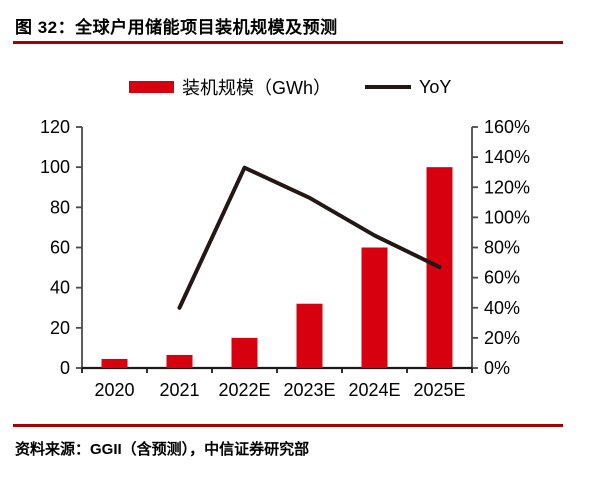 This screenshot has width=601, height=481. What do you see at coordinates (55, 167) in the screenshot?
I see `left-tick-label: 100` at bounding box center [55, 167].